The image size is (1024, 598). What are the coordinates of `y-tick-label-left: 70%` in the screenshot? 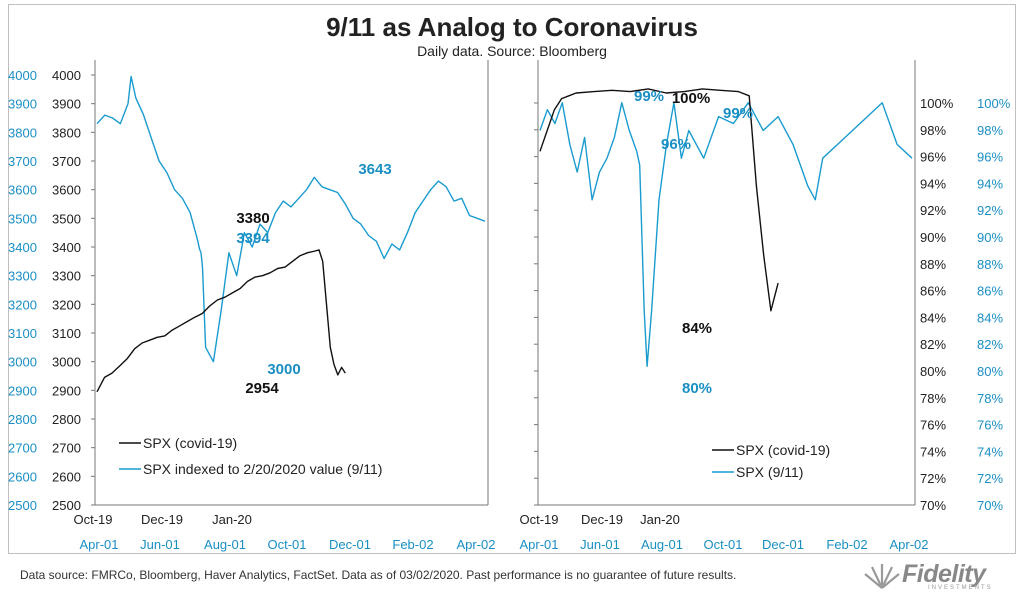 It's located at (933, 505).